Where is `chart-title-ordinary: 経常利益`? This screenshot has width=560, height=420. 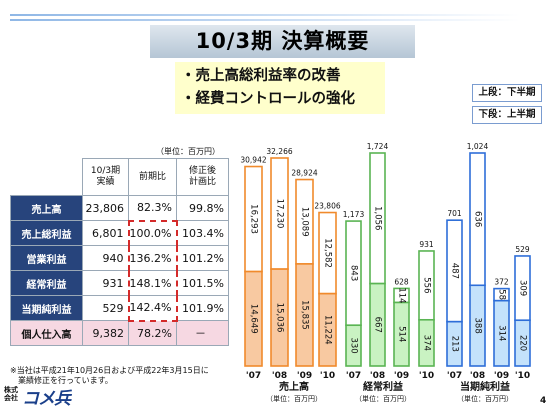 chart-title-ordinary: 経常利益 is located at coordinates (383, 386).